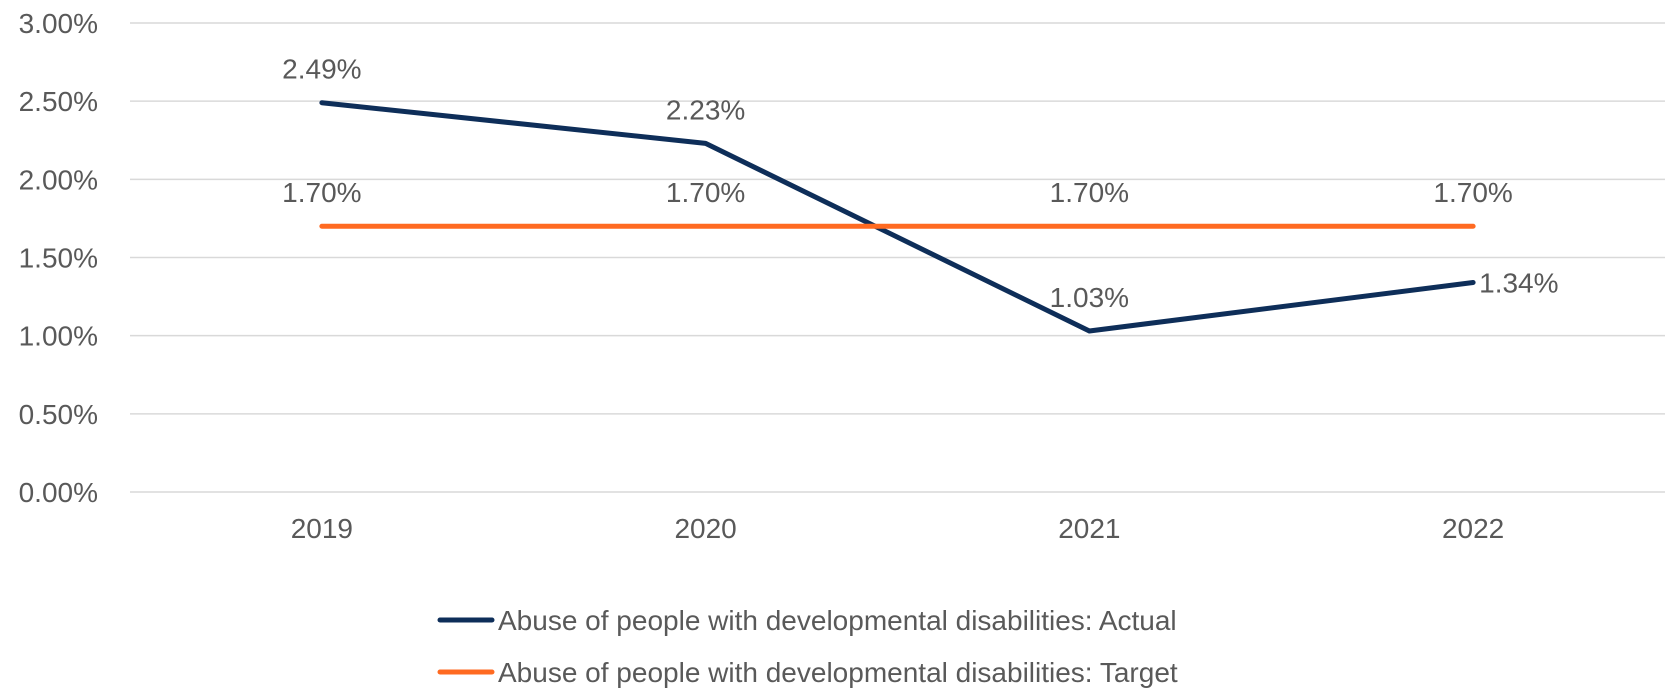 The image size is (1665, 691). Describe the element at coordinates (1089, 297) in the screenshot. I see `data-label-actual: 1.03%` at that location.